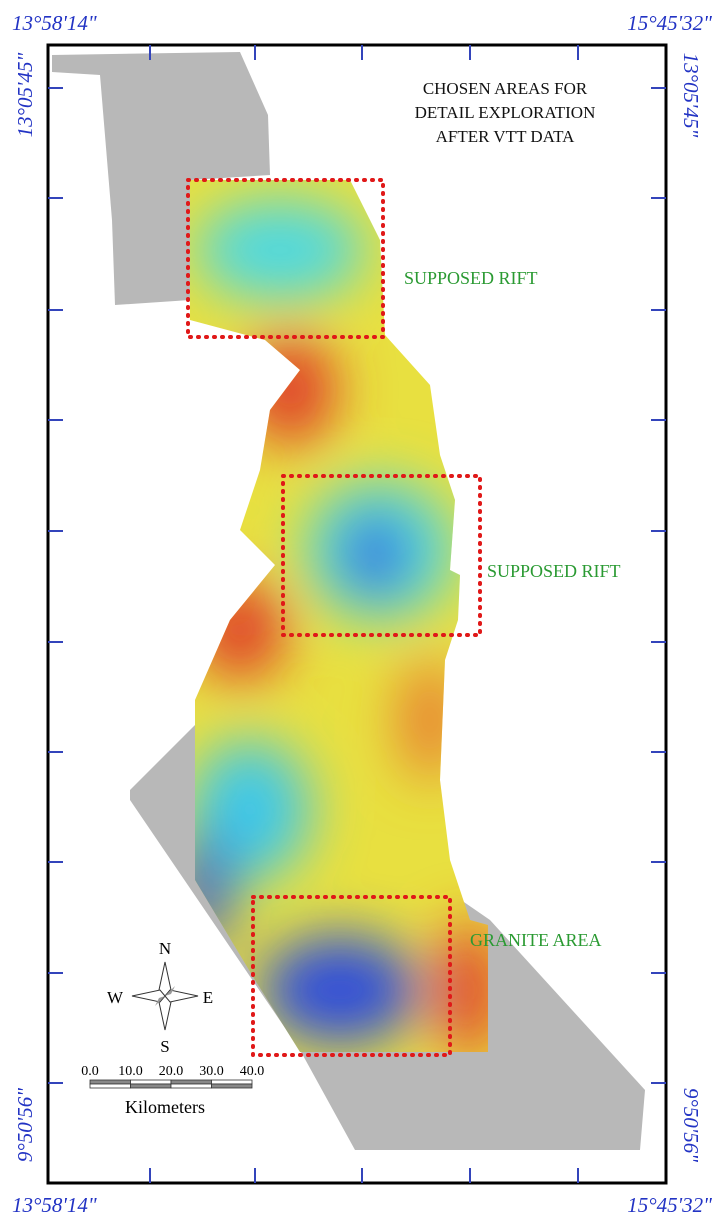 The height and width of the screenshot is (1225, 720). I want to click on compass: N S W E, so click(160, 997).